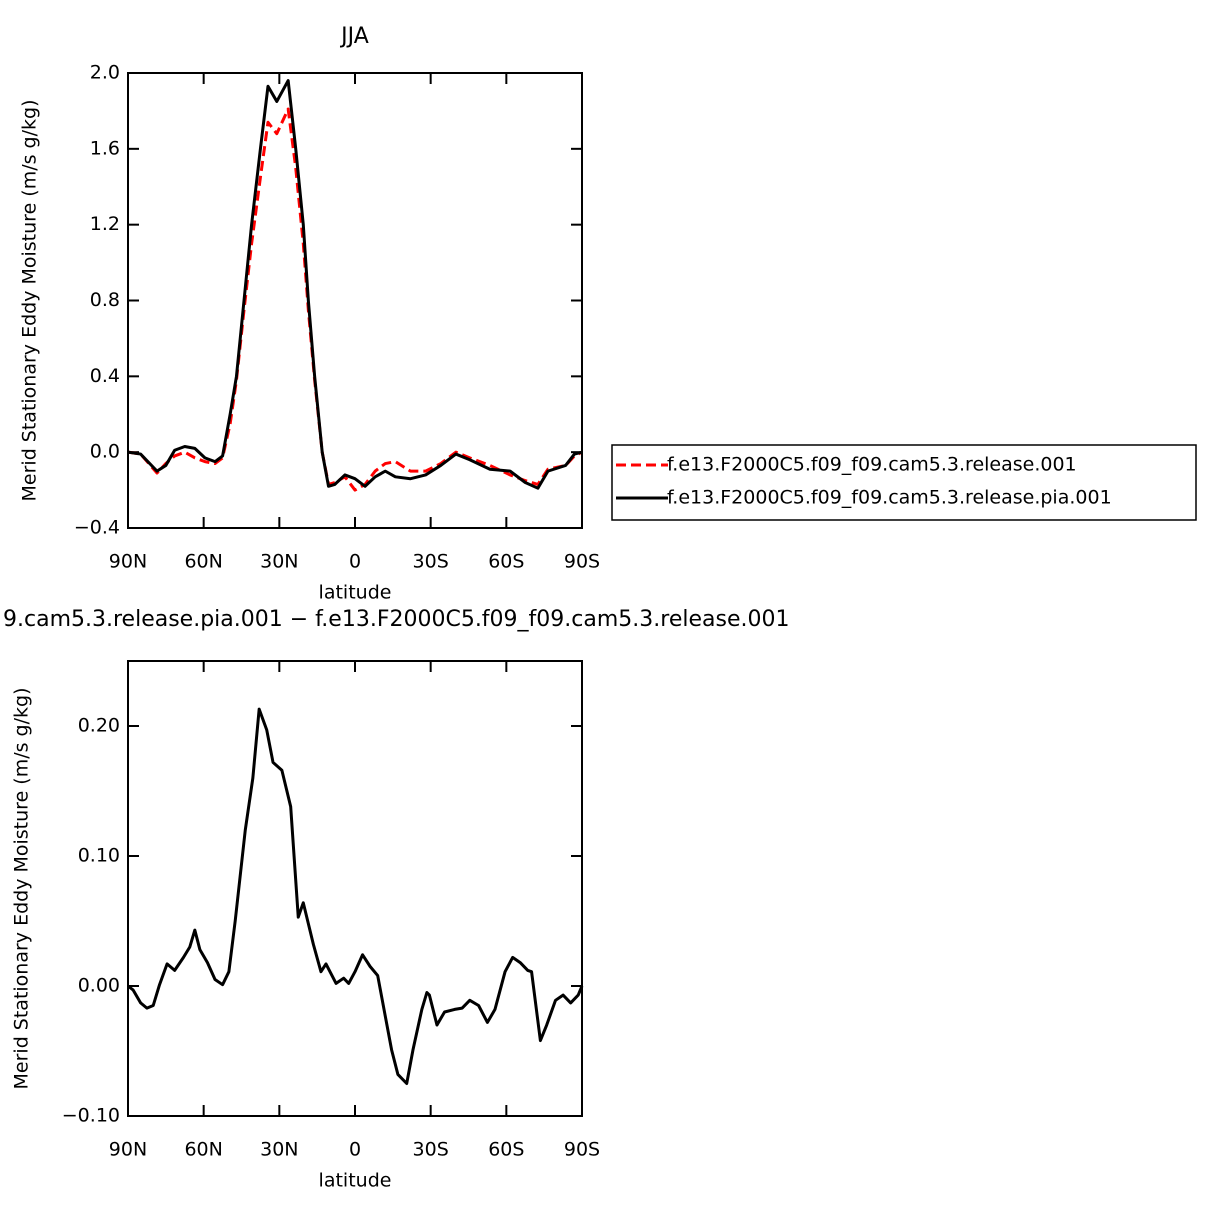 The image size is (1213, 1213). What do you see at coordinates (354, 36) in the screenshot?
I see `chart-title: JJA` at bounding box center [354, 36].